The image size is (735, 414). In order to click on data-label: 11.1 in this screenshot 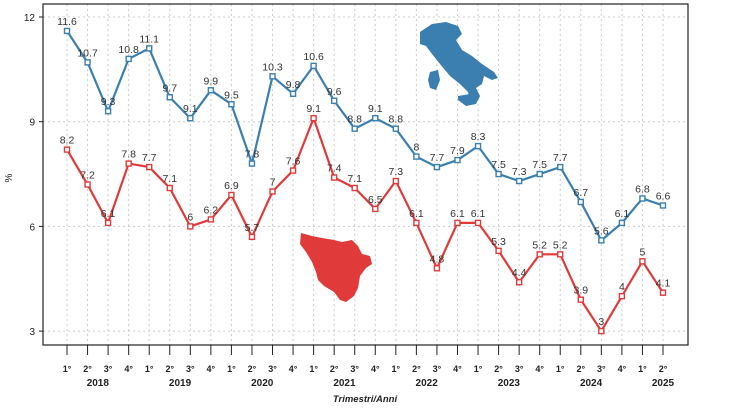, I will do `click(149, 39)`.